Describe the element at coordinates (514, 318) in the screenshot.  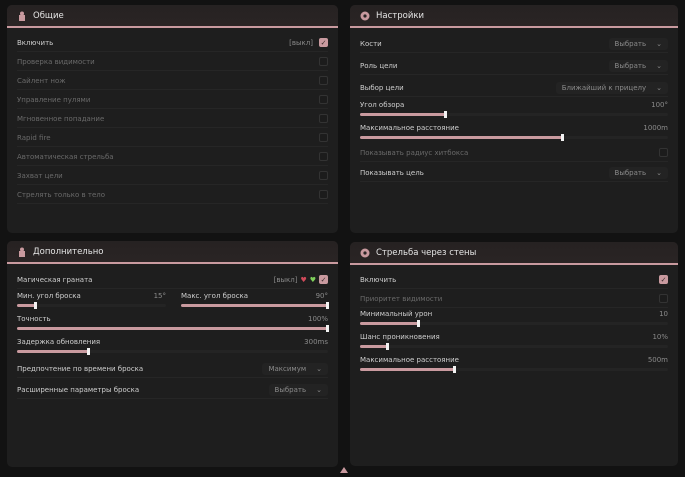
I see `min-damage-slider: Минимальный урон 10` at that location.